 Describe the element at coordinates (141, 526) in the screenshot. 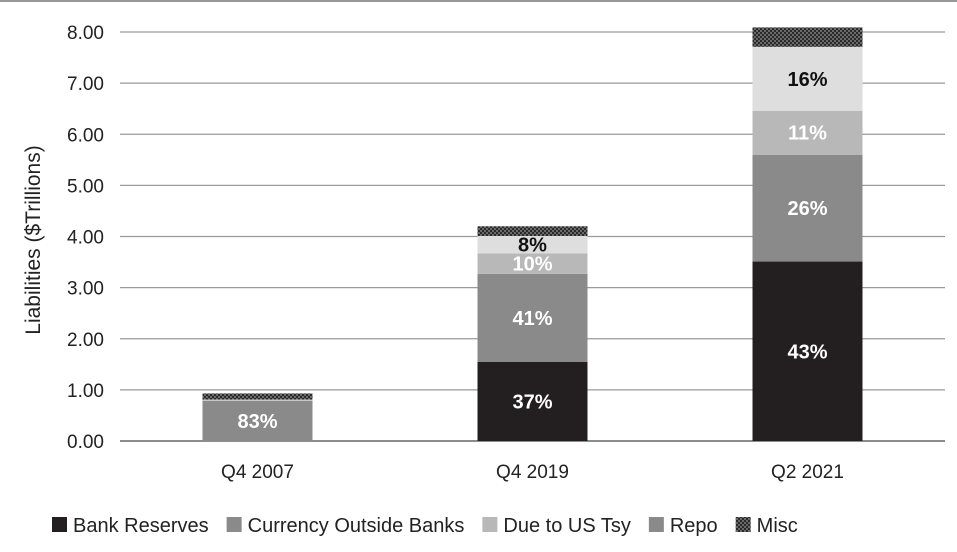

I see `legend-label: Bank Reserves` at that location.